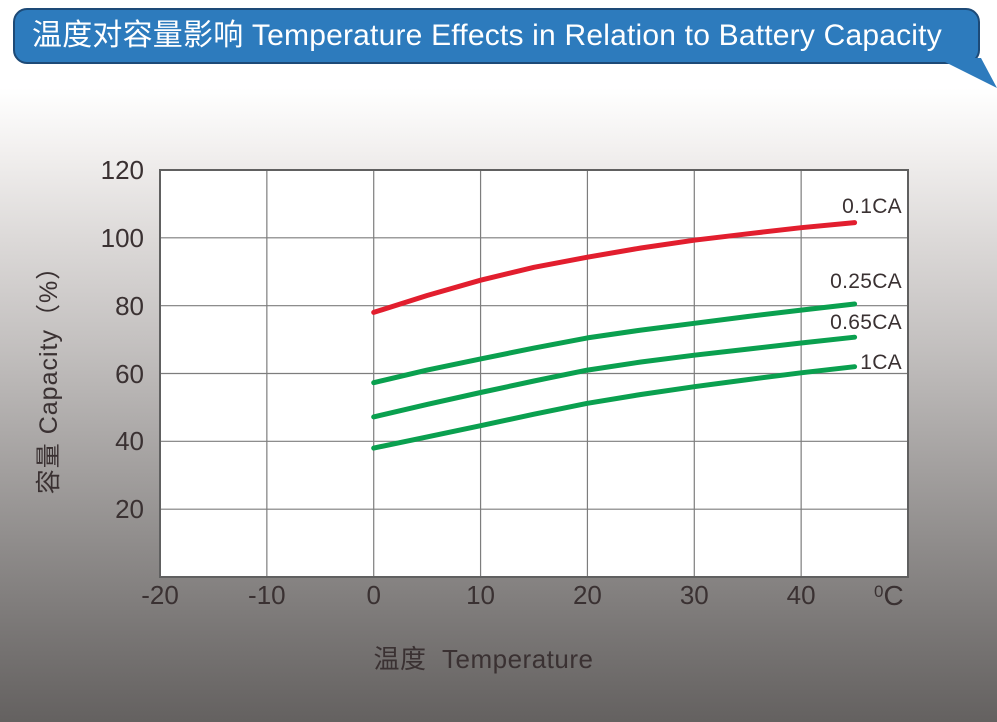 The width and height of the screenshot is (997, 722). I want to click on y-axis-title: 容量 Capacity（%）, so click(49, 374).